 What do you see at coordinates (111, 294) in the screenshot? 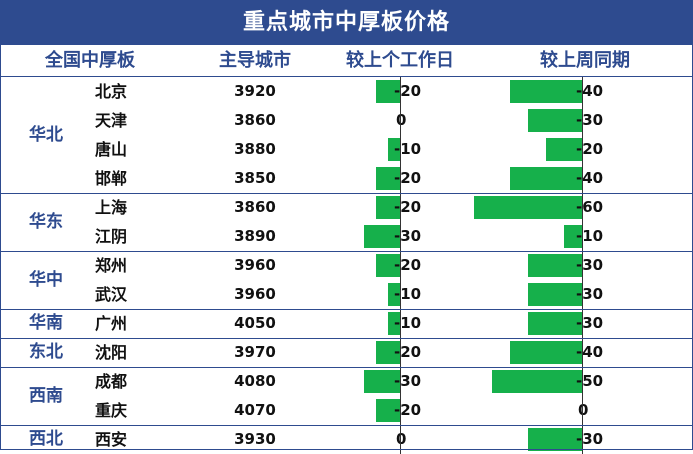
I see `city-name: 武汉` at bounding box center [111, 294].